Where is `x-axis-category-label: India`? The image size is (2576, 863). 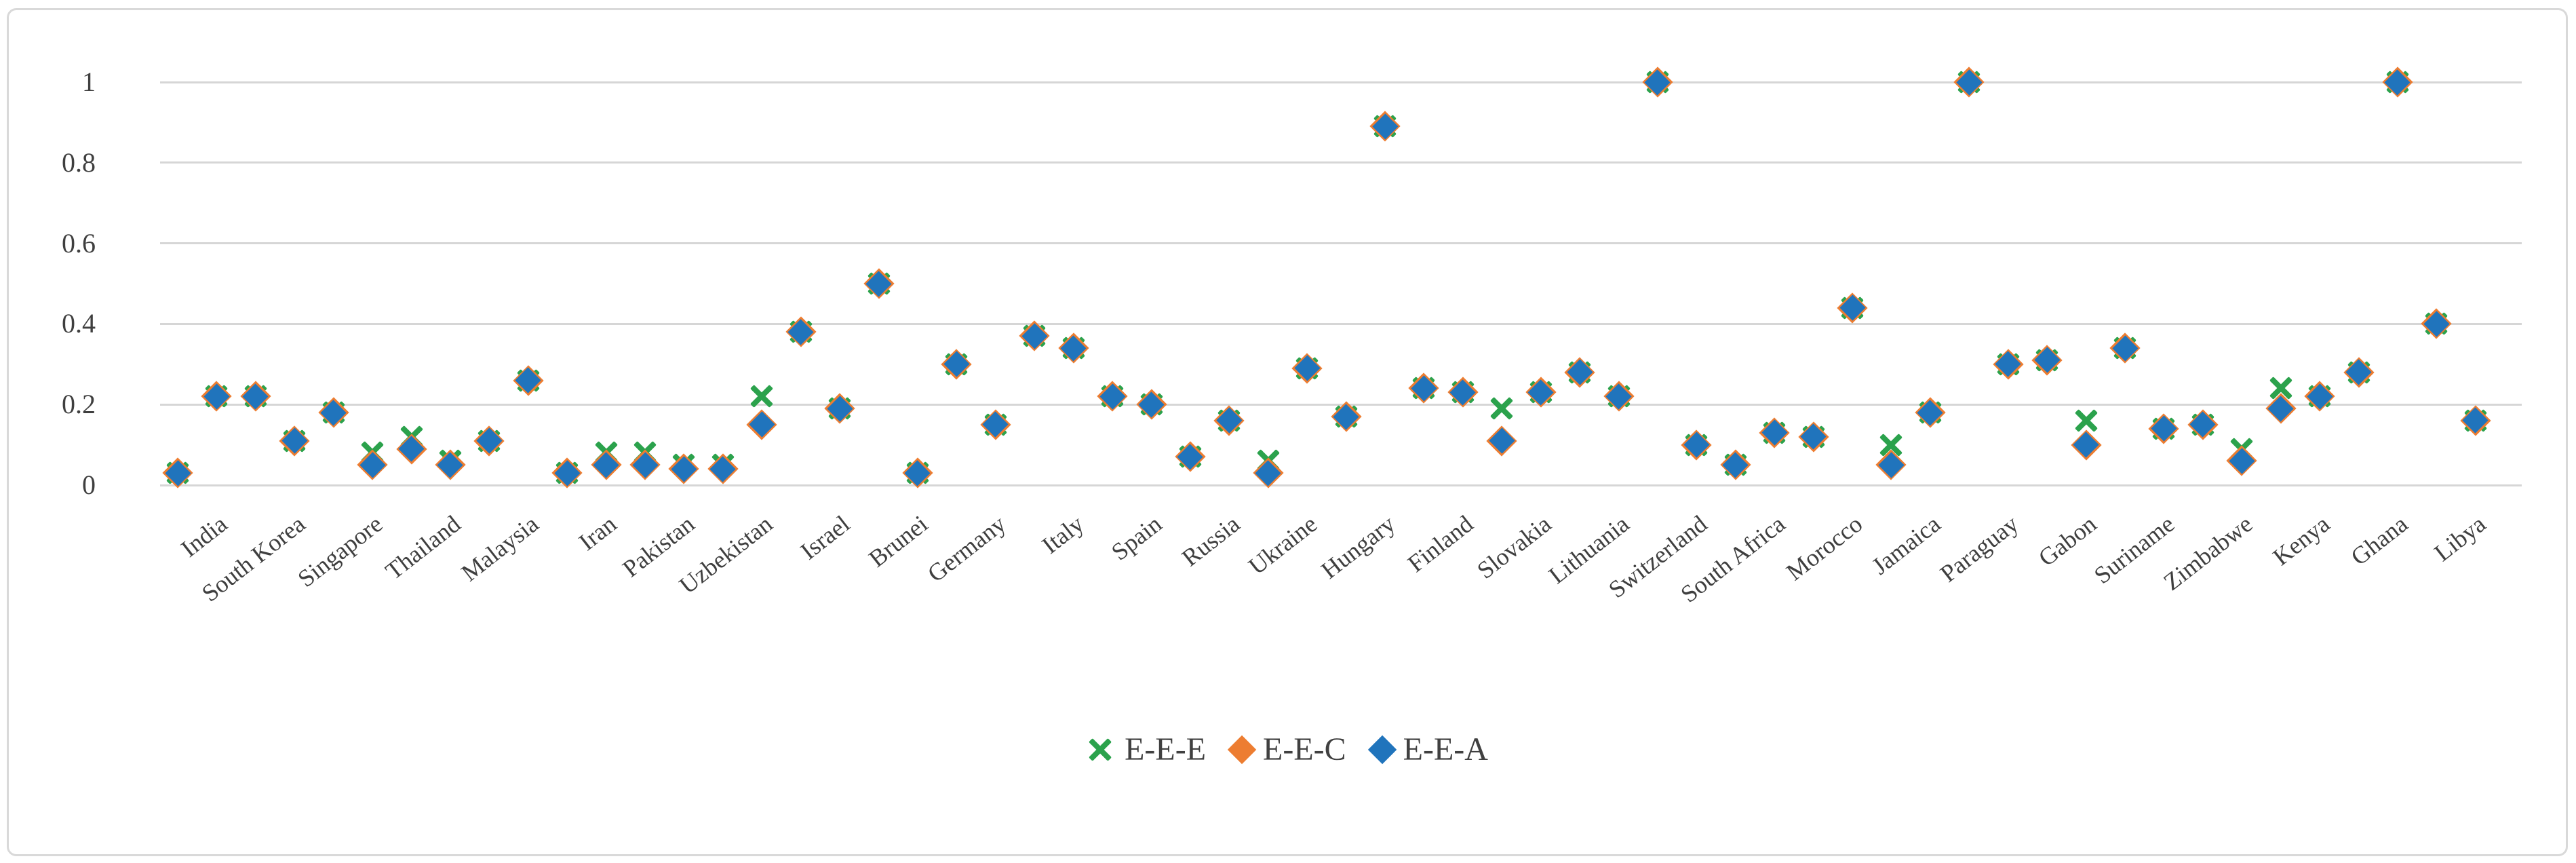
x-axis-category-label: India is located at coordinates (204, 536).